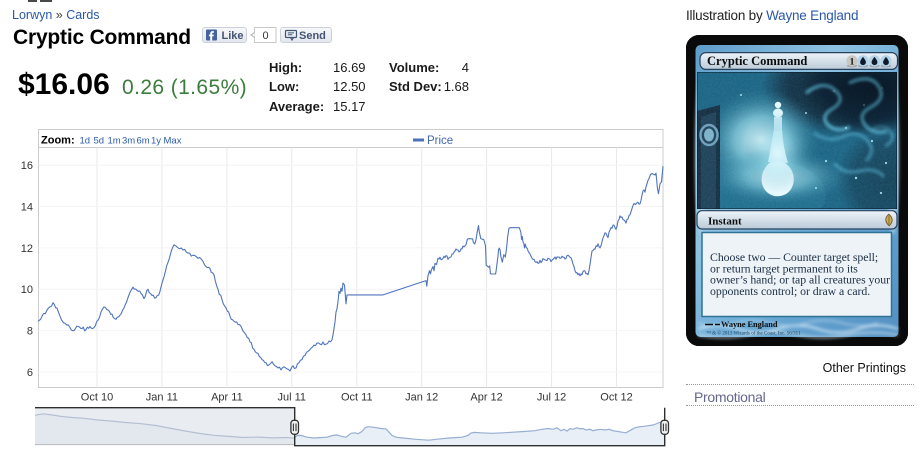 This screenshot has height=472, width=920. I want to click on svg-text:opponents control; or draw a c: opponents control; or draw a card., so click(790, 291).